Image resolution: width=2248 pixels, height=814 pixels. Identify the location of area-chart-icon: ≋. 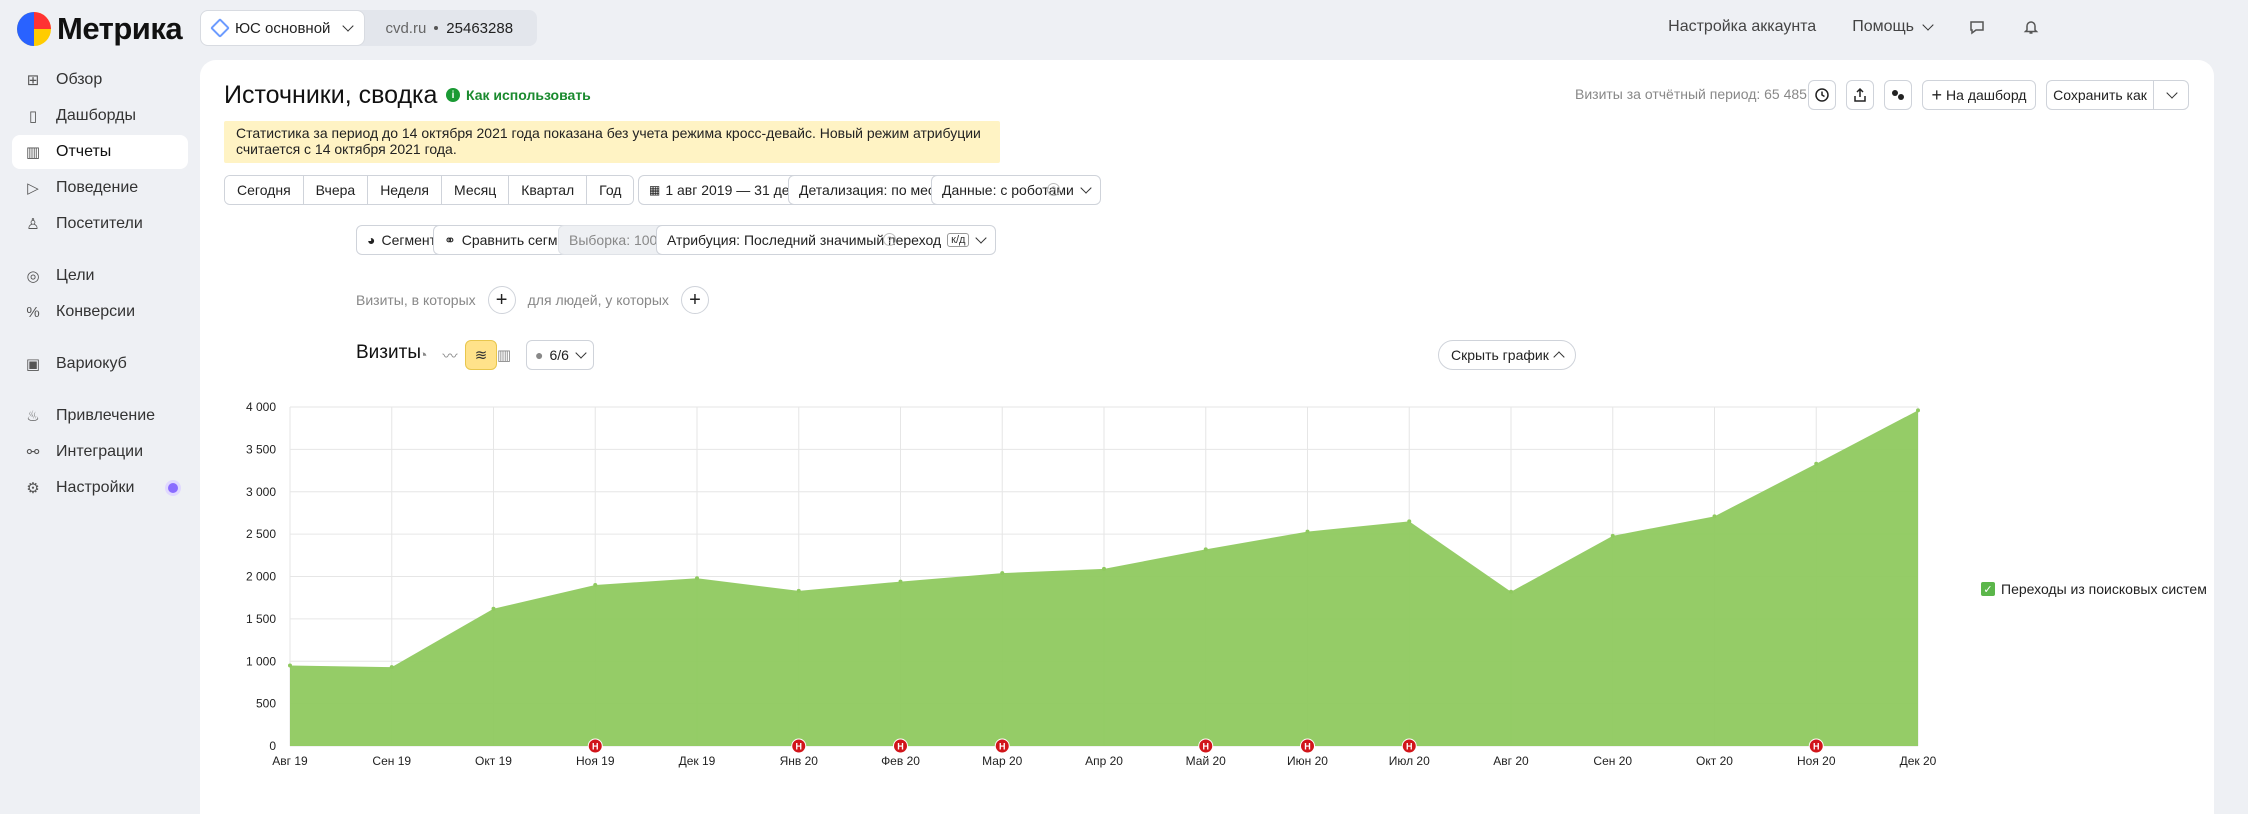
(481, 355).